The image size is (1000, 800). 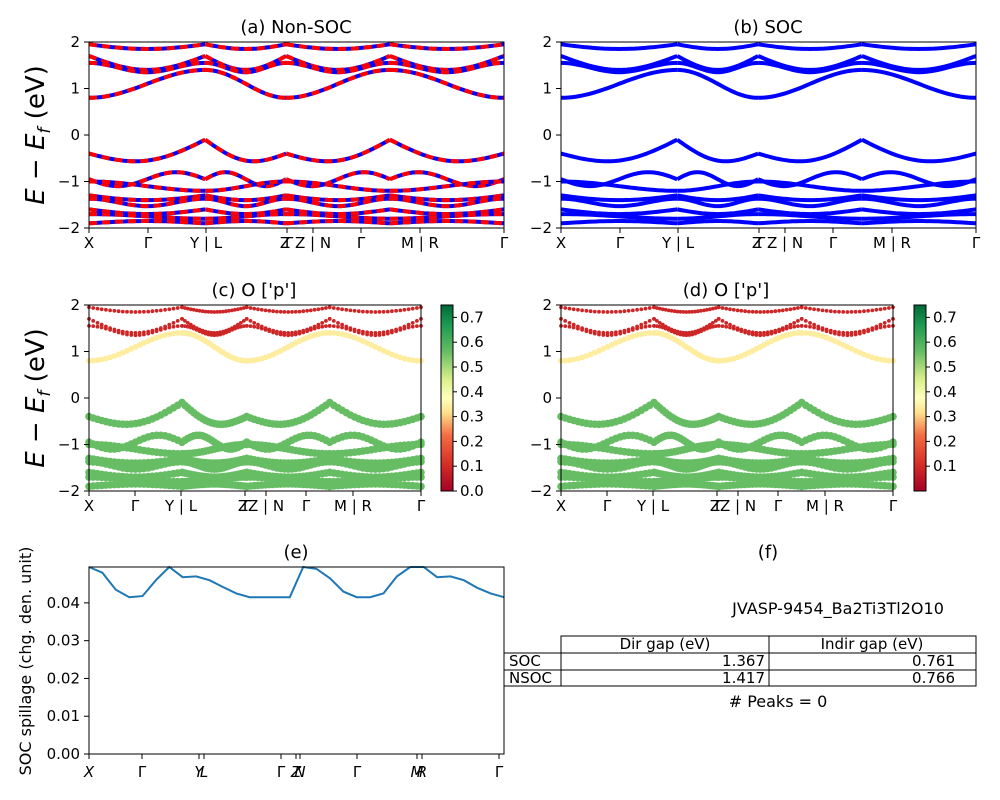 I want to click on row-soc-dir: 1.367, so click(x=743, y=661).